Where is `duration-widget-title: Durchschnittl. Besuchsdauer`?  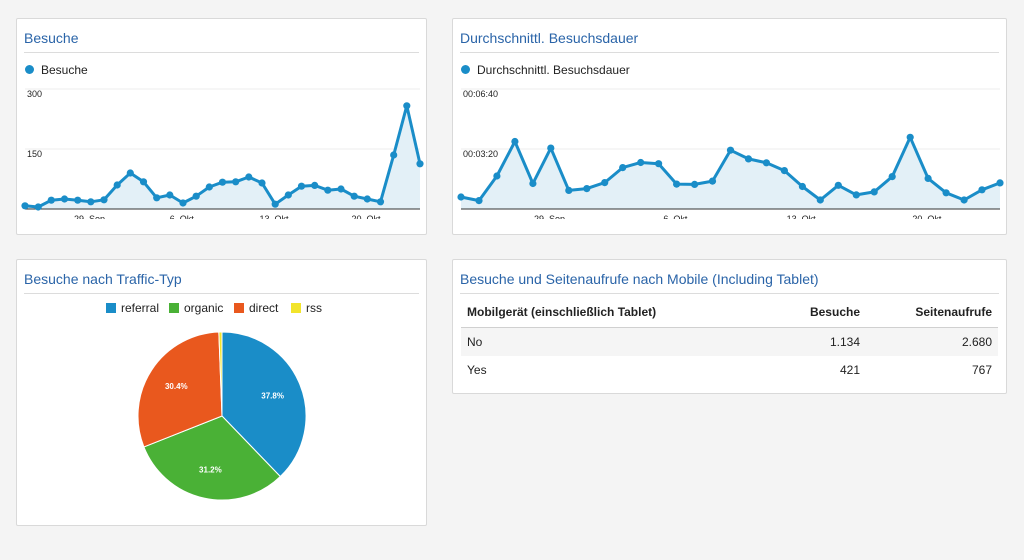
duration-widget-title: Durchschnittl. Besuchsdauer is located at coordinates (549, 38).